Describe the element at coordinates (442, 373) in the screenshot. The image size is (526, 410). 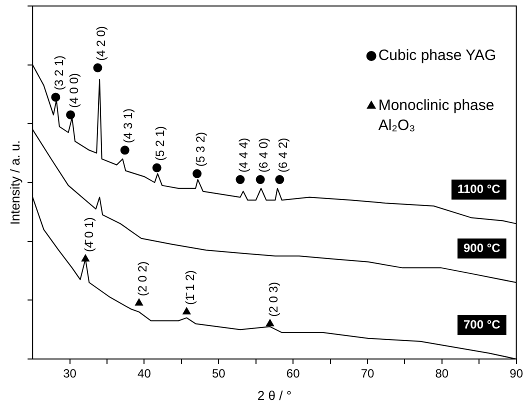
I see `x-tick-label: 80` at that location.